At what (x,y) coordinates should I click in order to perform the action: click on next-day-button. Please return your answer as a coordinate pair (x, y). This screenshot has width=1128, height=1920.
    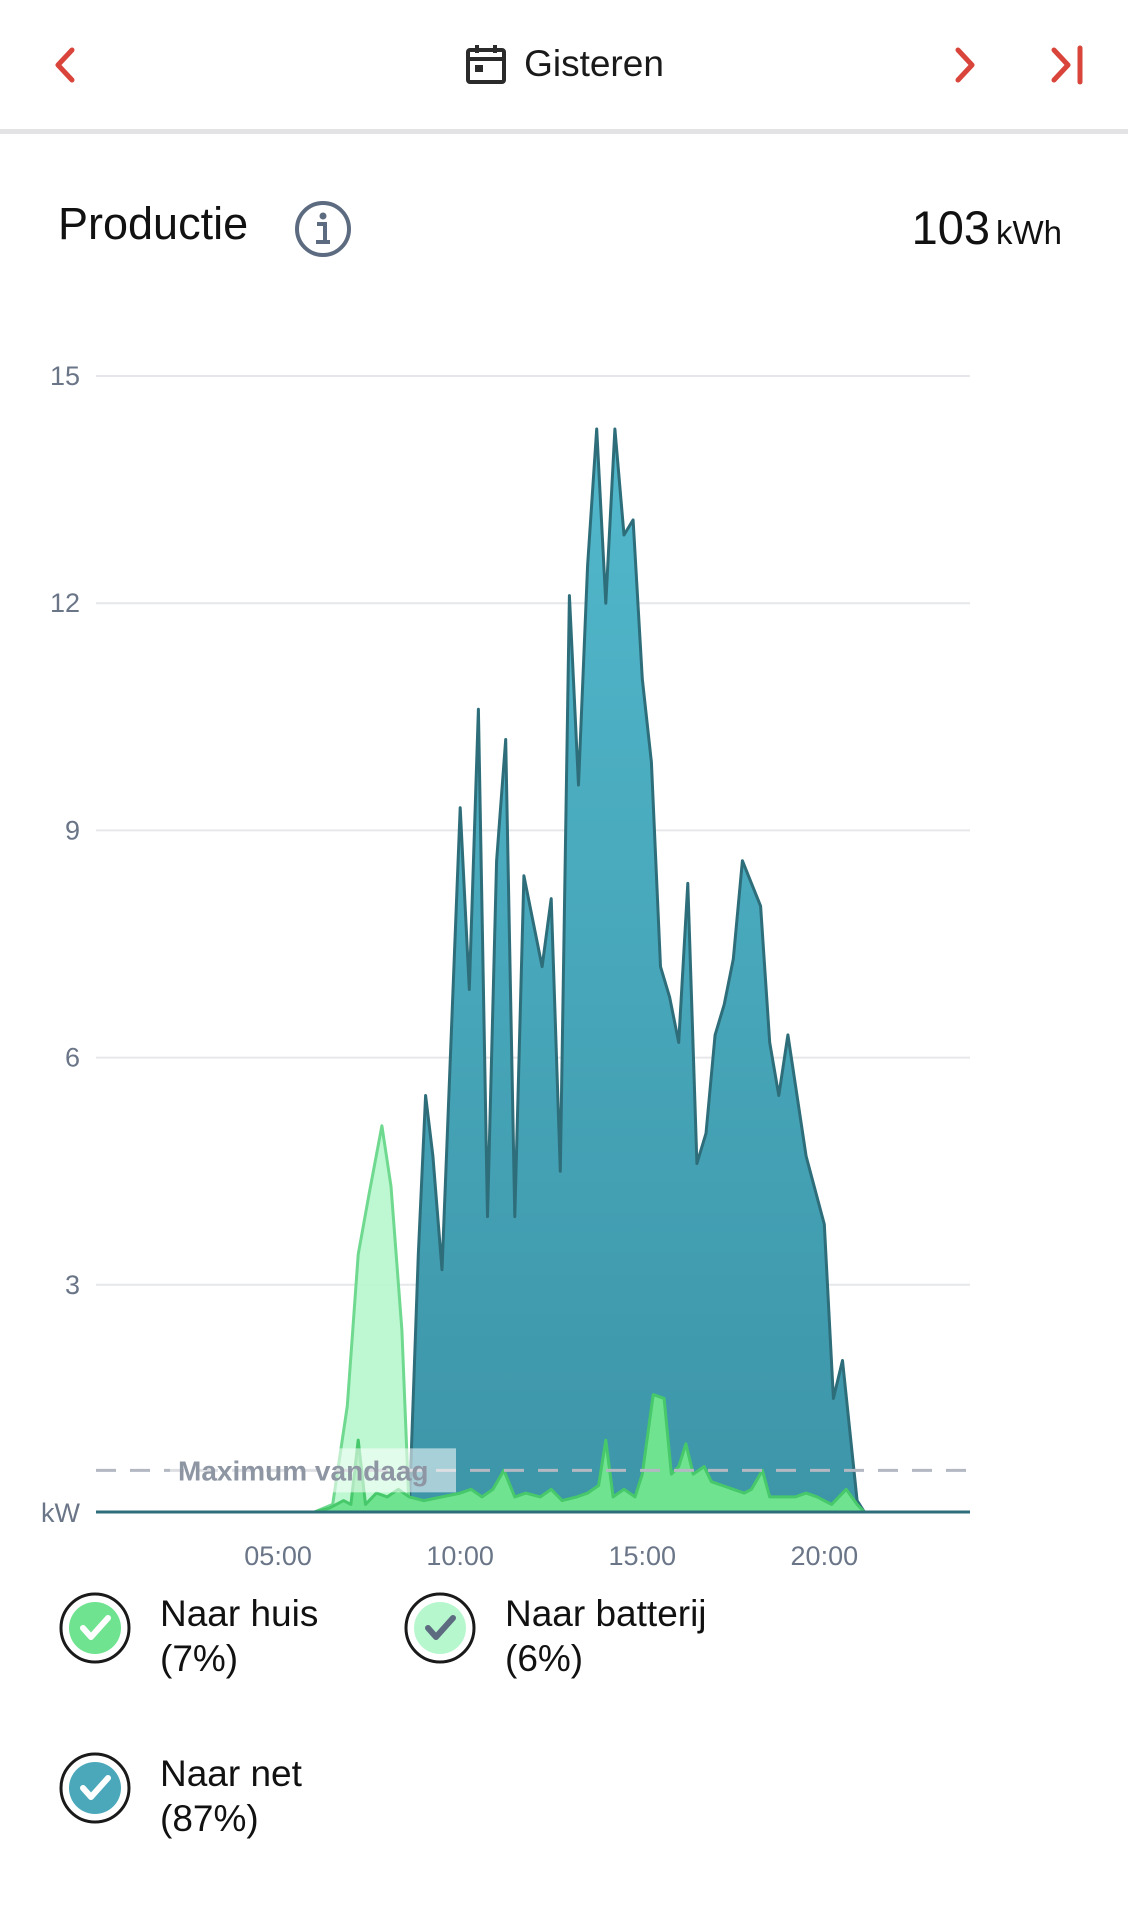
    Looking at the image, I should click on (964, 64).